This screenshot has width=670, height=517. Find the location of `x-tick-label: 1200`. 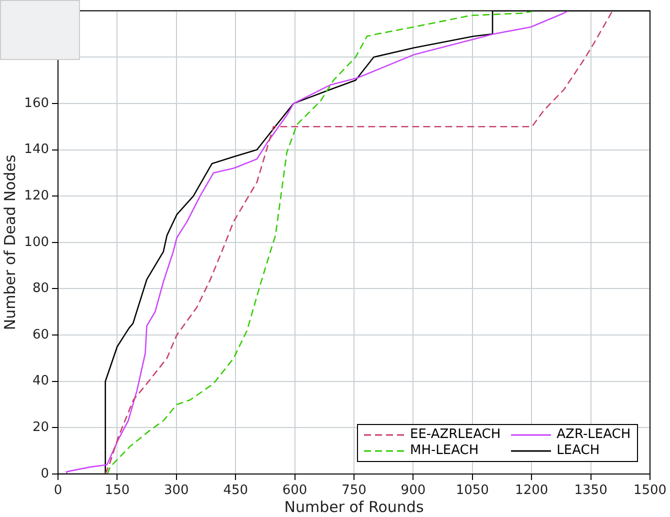

x-tick-label: 1200 is located at coordinates (531, 490).